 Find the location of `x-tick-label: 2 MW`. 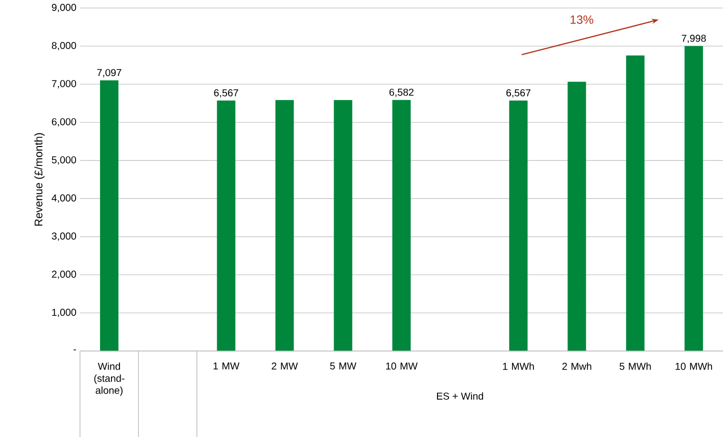

x-tick-label: 2 MW is located at coordinates (285, 366).